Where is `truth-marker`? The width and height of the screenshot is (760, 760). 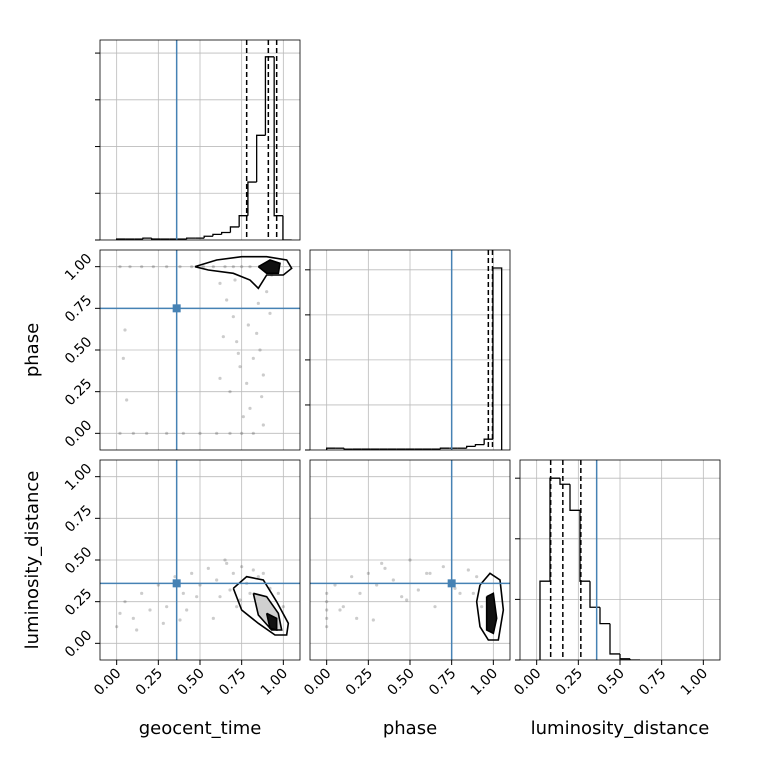 truth-marker is located at coordinates (451, 583).